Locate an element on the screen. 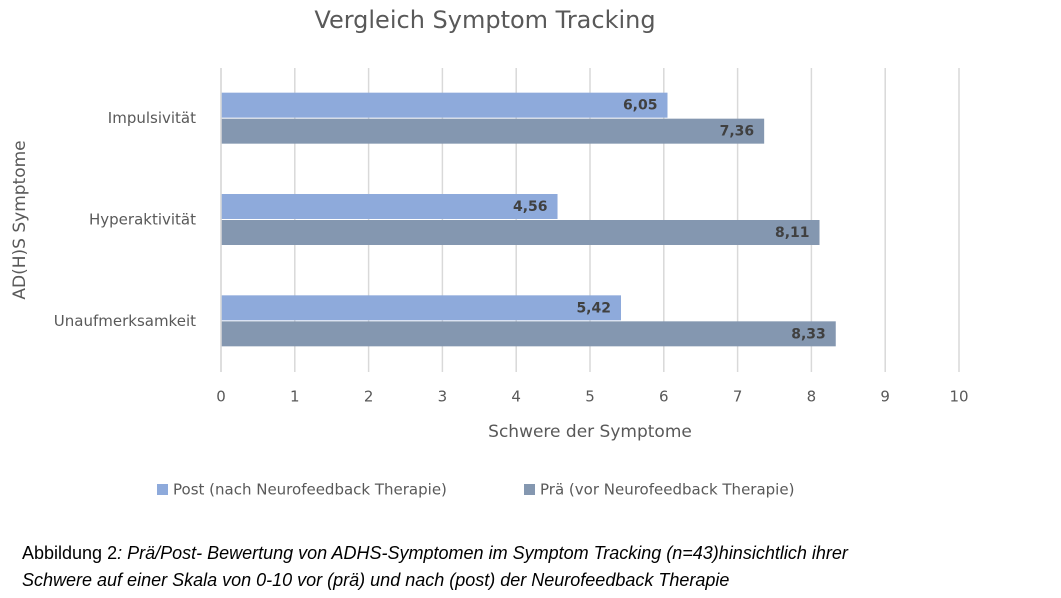  x-tick-label: 10 is located at coordinates (958, 397).